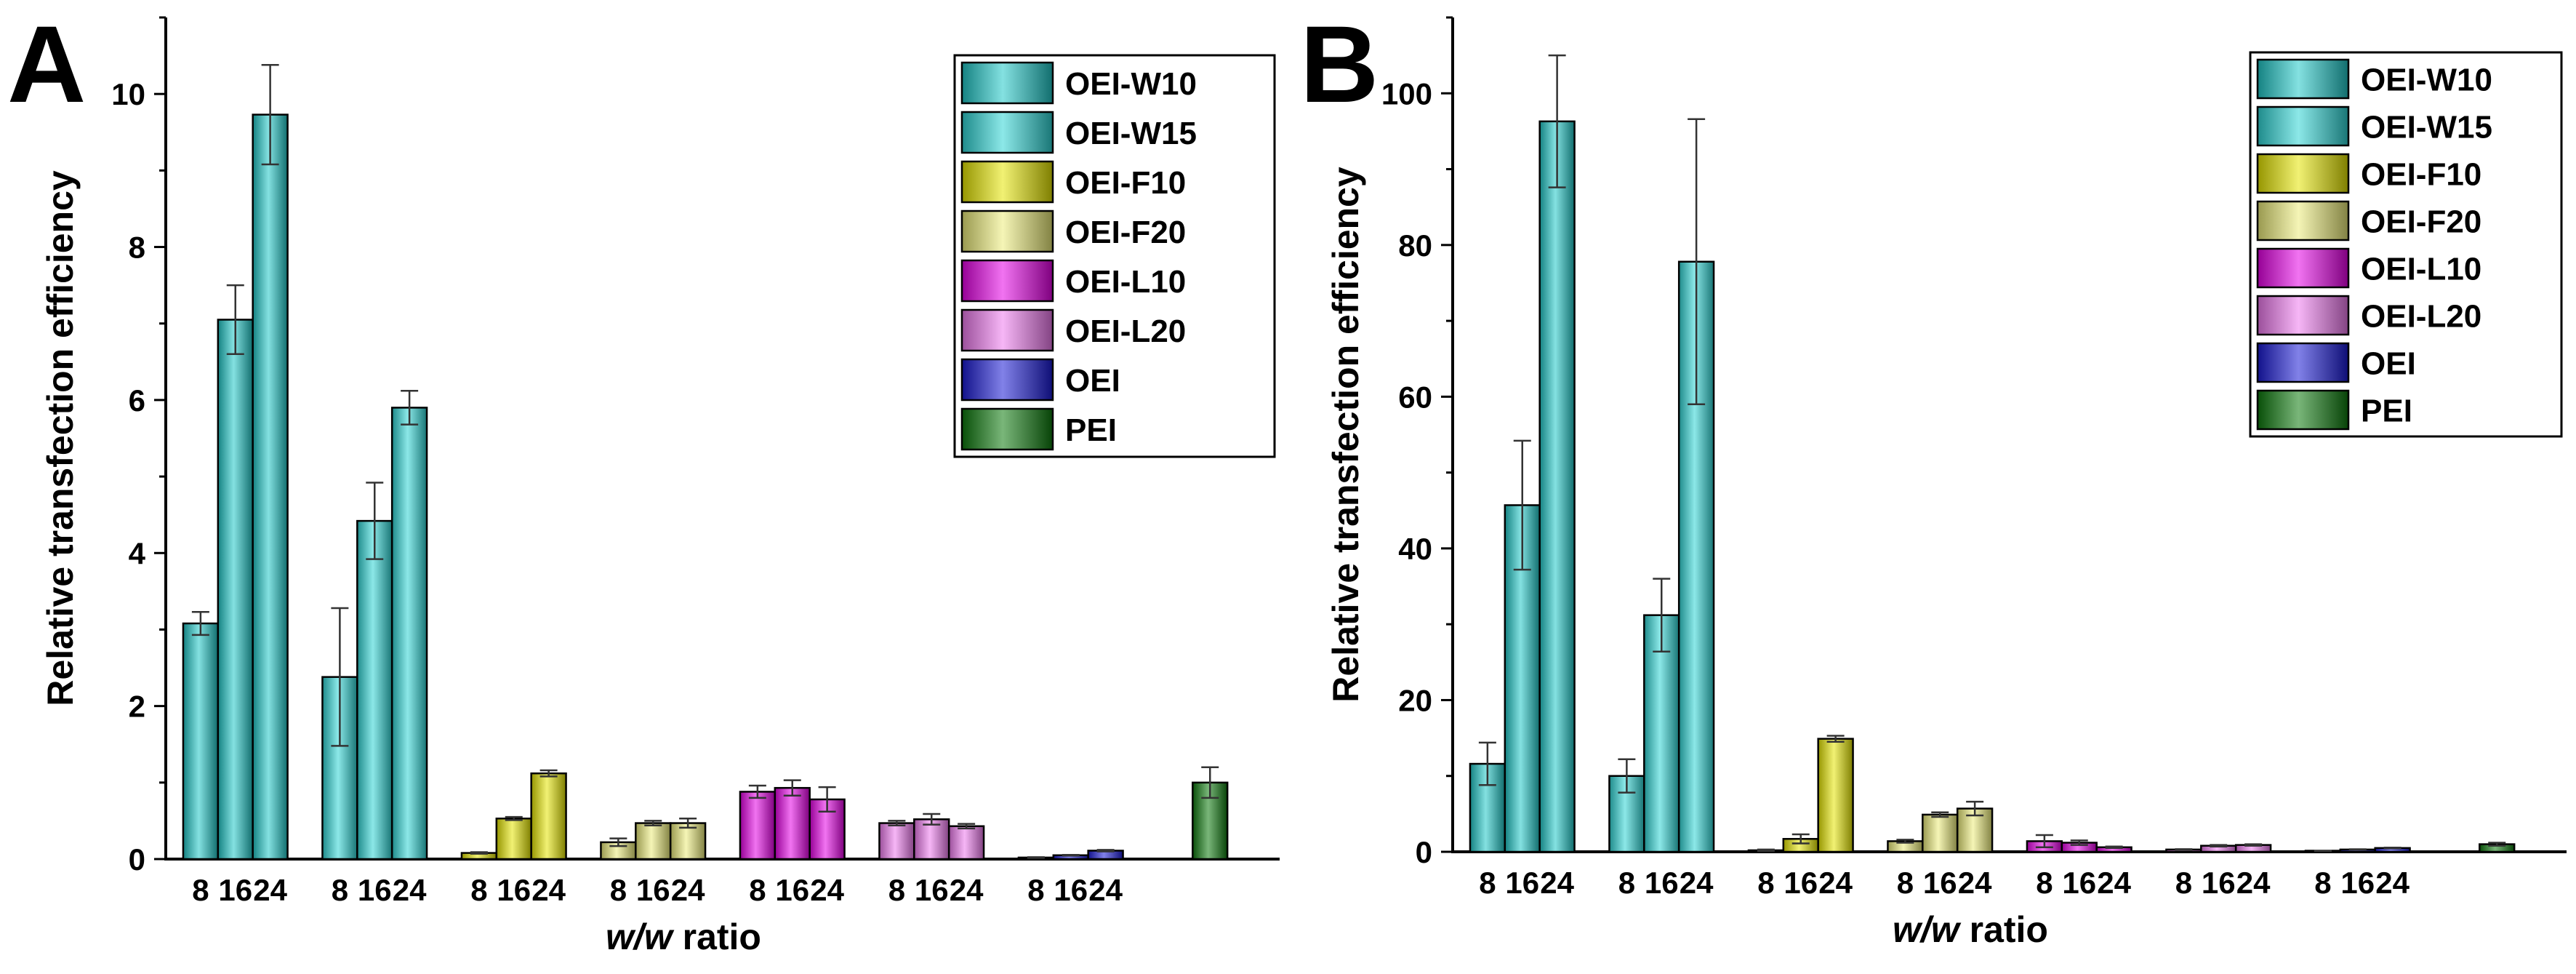 The width and height of the screenshot is (2576, 974). I want to click on y-tick-label: 8, so click(137, 248).